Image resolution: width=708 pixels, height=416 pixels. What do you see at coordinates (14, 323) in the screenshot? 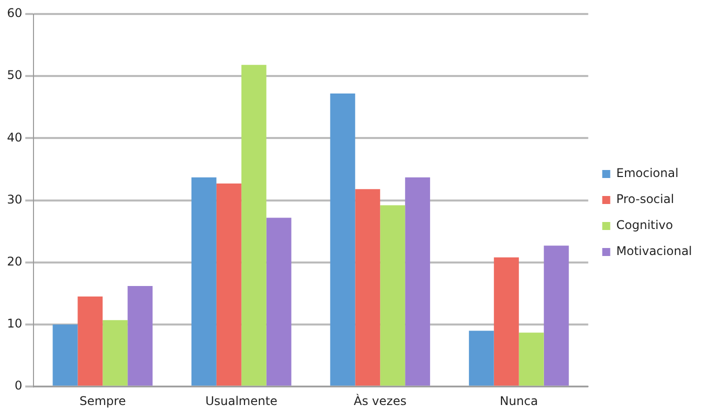
I see `y-tick-label: 10` at bounding box center [14, 323].